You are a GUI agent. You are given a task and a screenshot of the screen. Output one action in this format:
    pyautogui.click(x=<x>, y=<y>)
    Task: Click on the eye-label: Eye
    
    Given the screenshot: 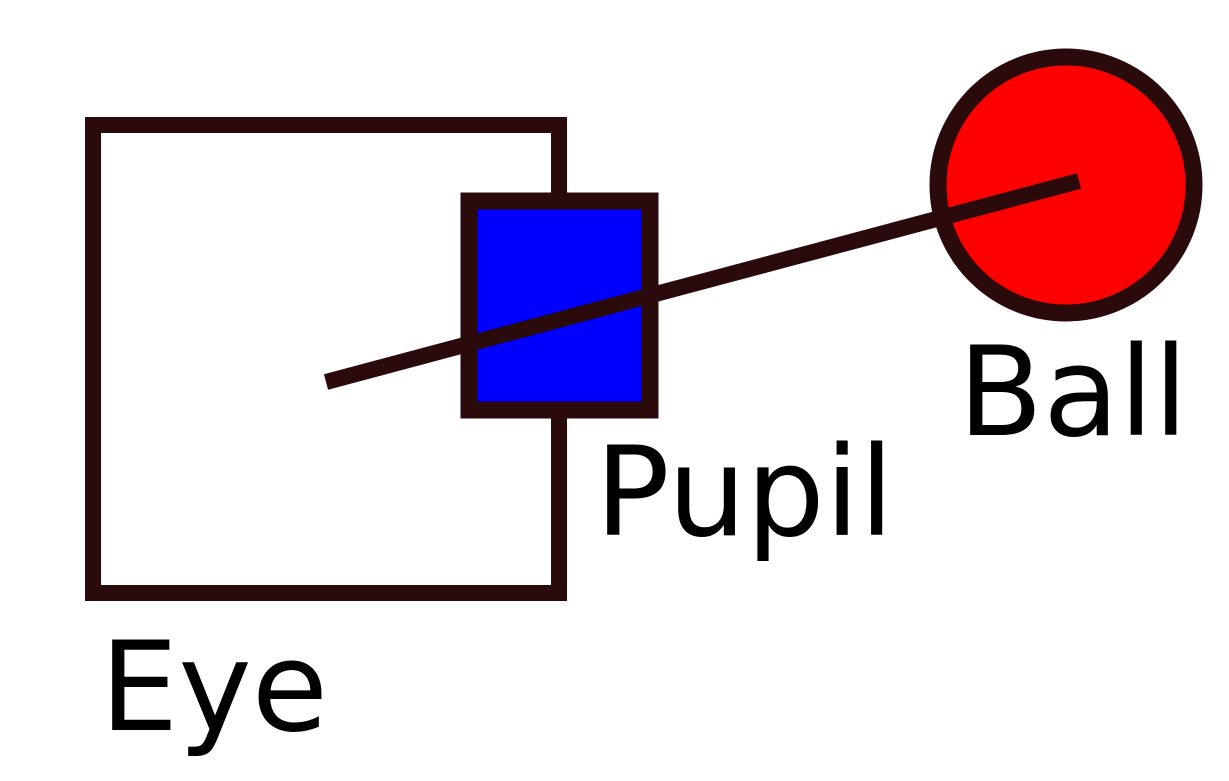 What is the action you would take?
    pyautogui.click(x=214, y=688)
    